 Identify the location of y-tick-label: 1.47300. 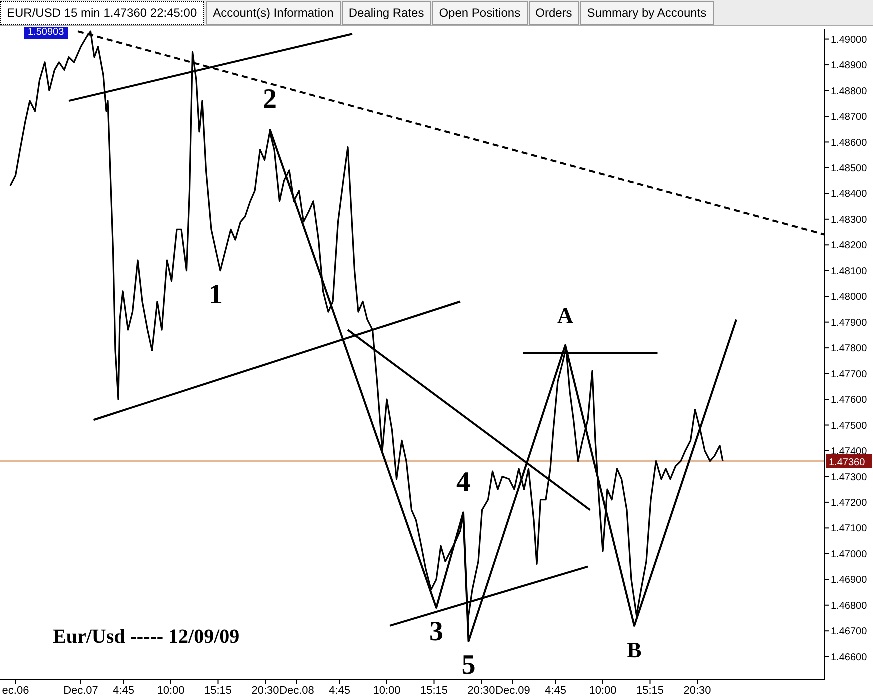
(849, 478).